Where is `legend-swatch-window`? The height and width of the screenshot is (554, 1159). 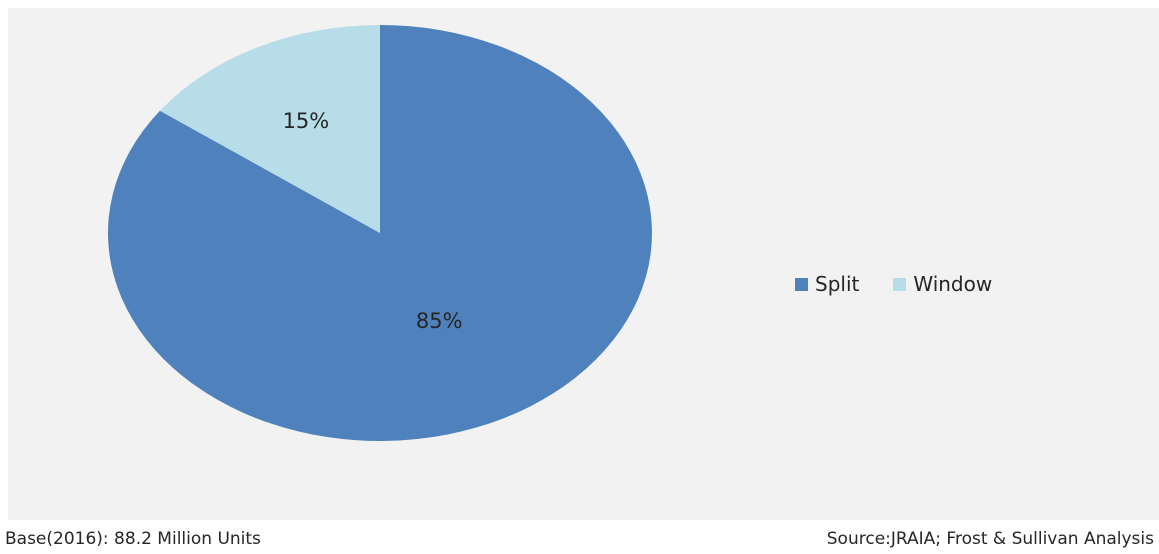
legend-swatch-window is located at coordinates (900, 284).